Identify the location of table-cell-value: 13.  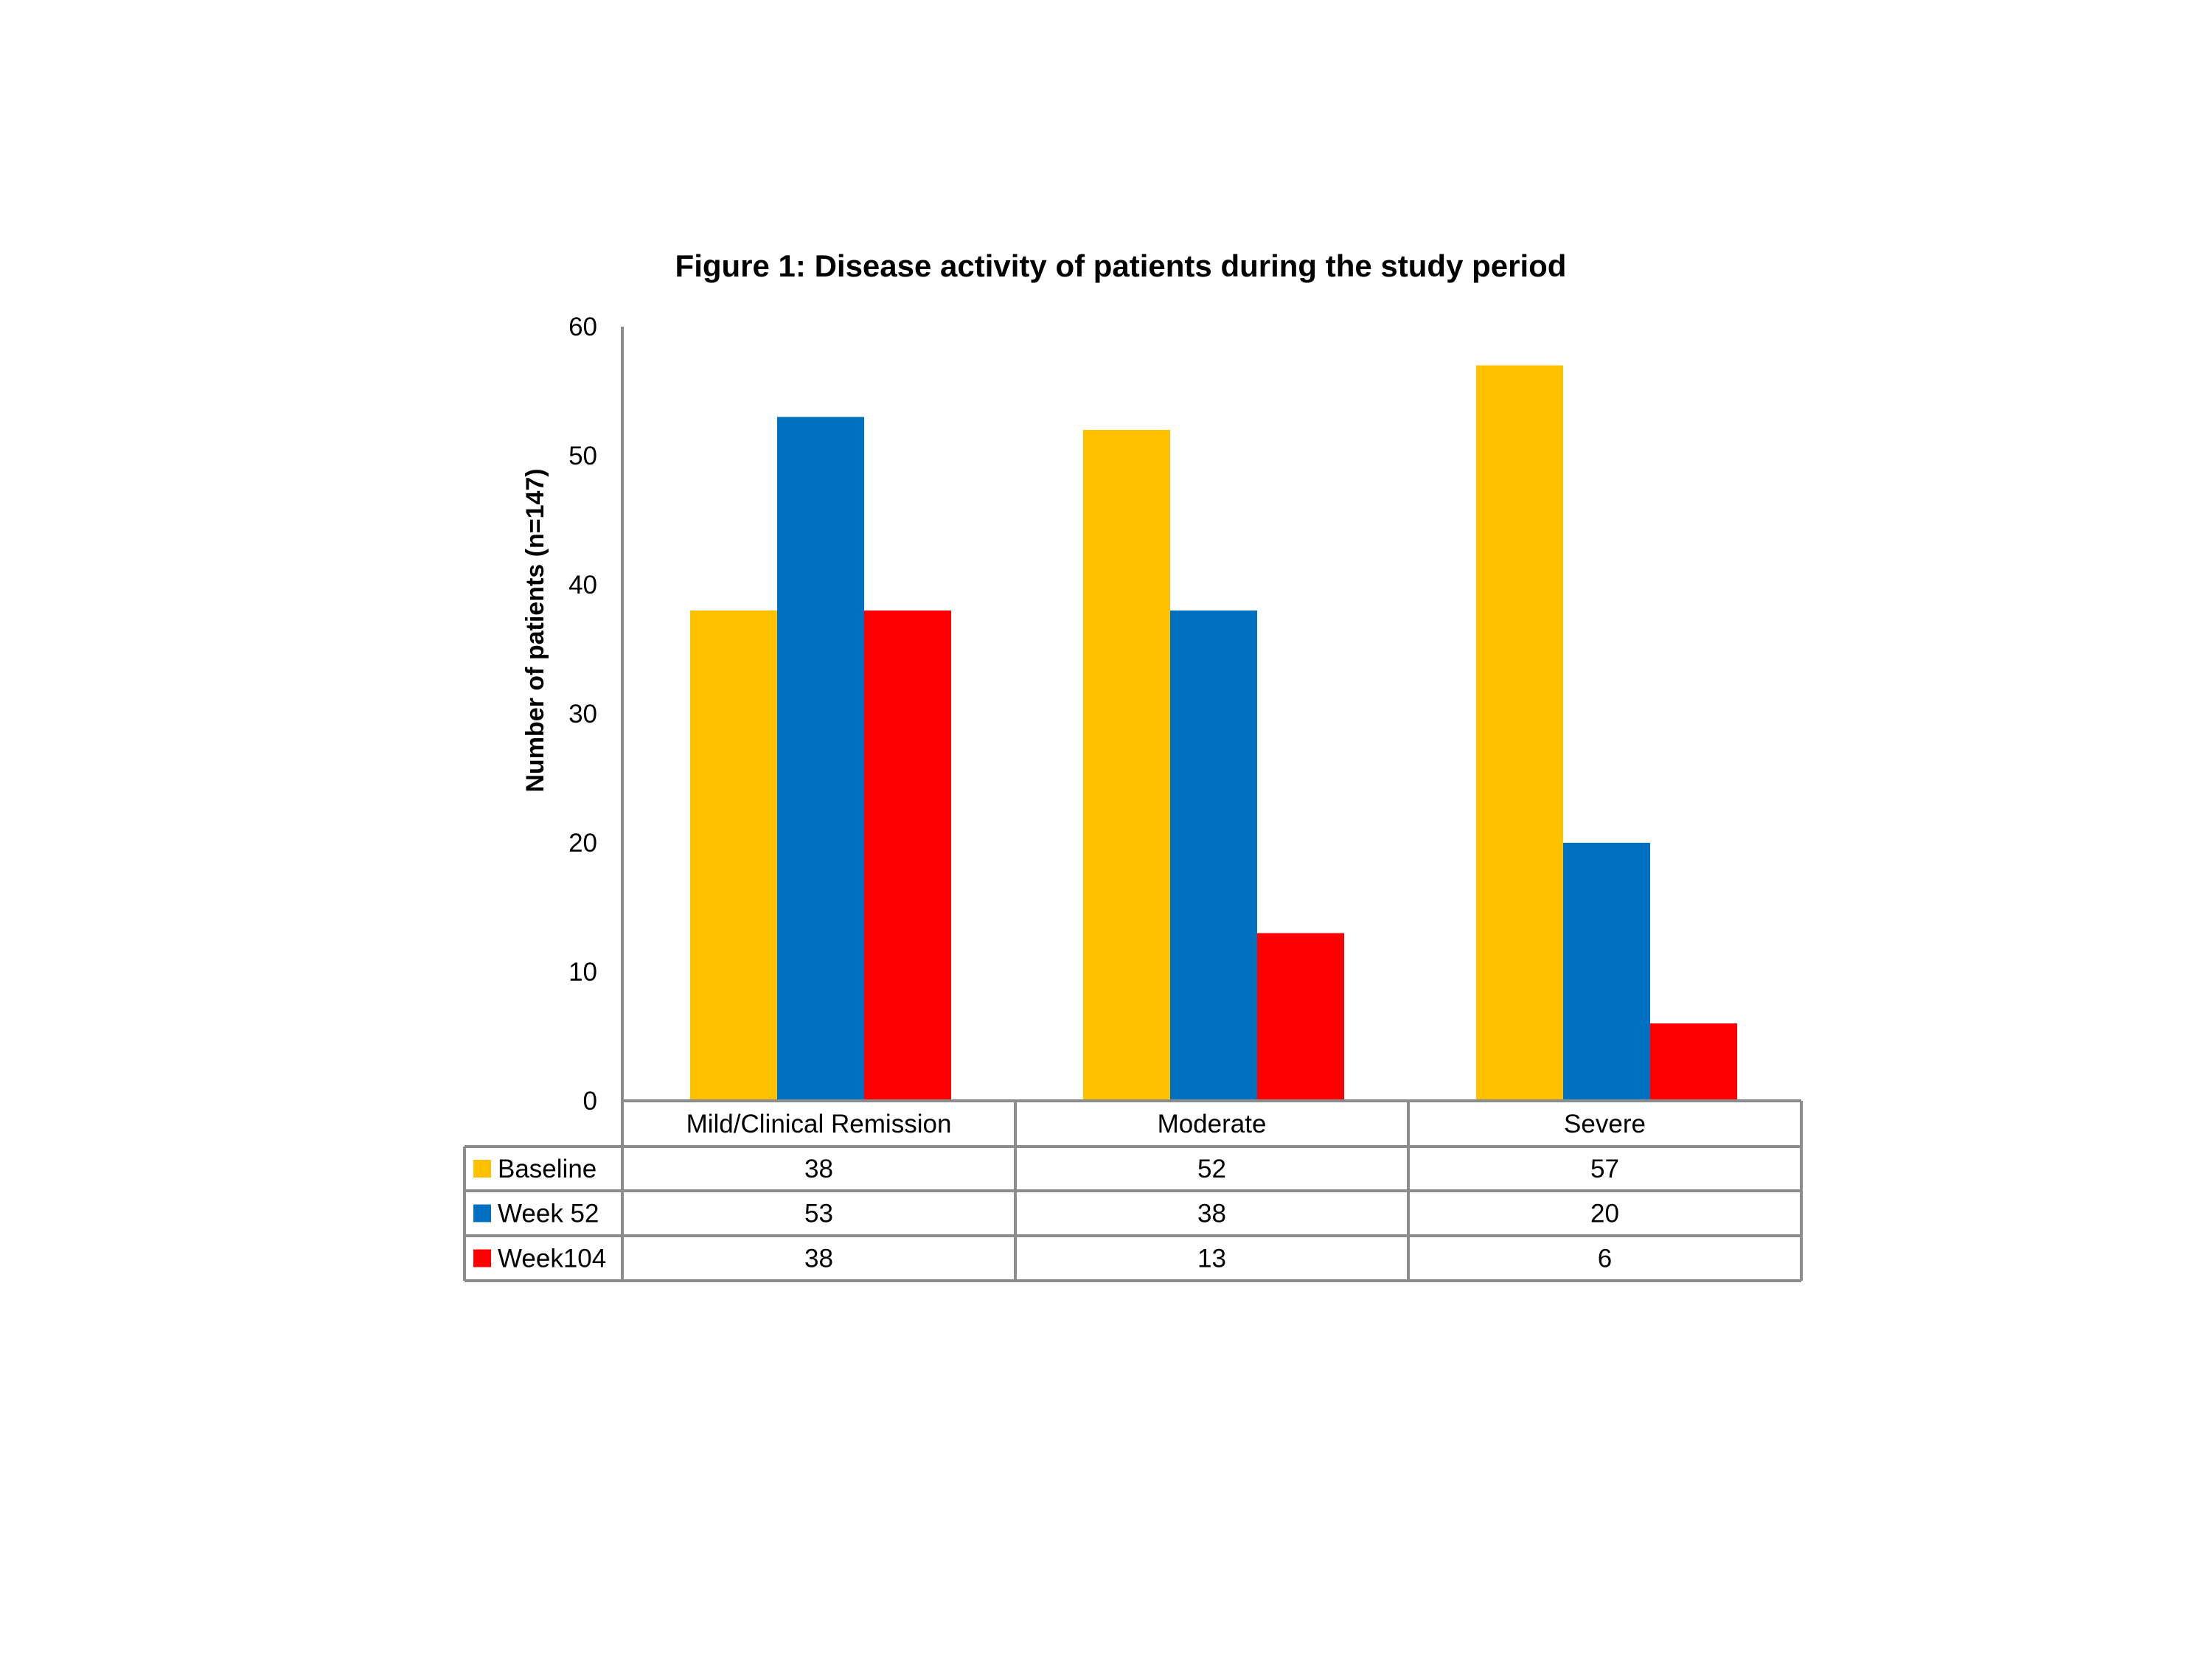
(1211, 1259).